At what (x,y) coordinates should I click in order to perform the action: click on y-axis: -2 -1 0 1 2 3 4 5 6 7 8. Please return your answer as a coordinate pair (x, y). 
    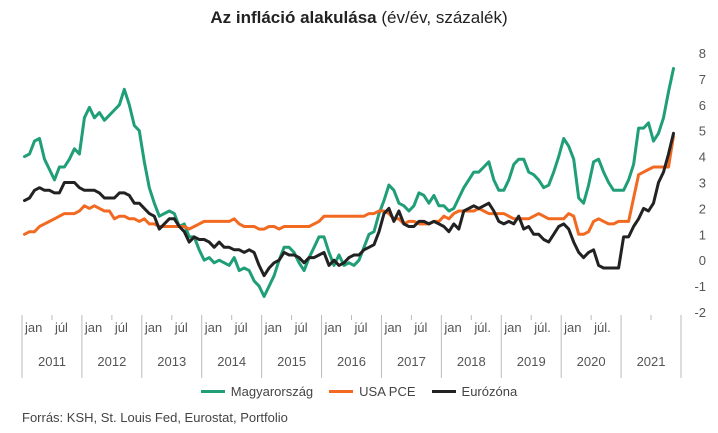
    Looking at the image, I should click on (700, 183).